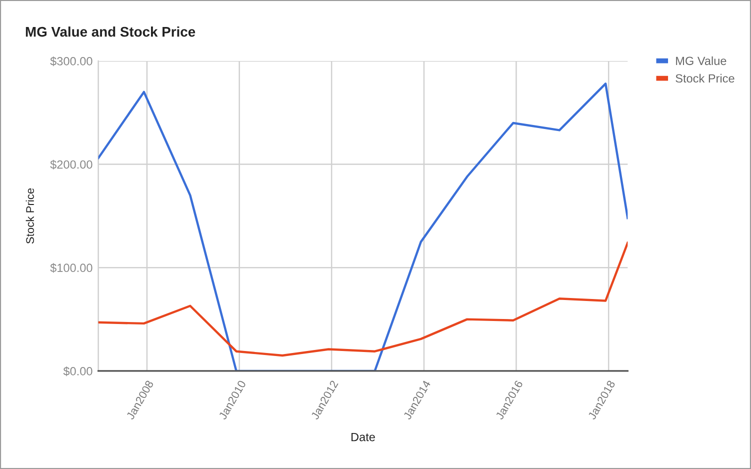  What do you see at coordinates (71, 61) in the screenshot?
I see `y-tick-label: $300.00` at bounding box center [71, 61].